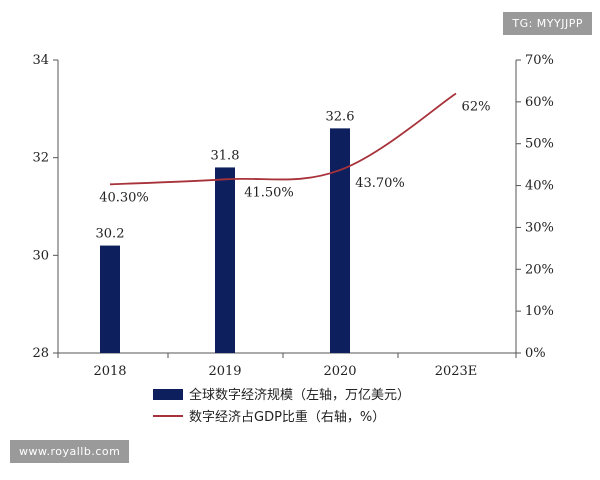  What do you see at coordinates (476, 106) in the screenshot?
I see `line-value-label: 62%` at bounding box center [476, 106].